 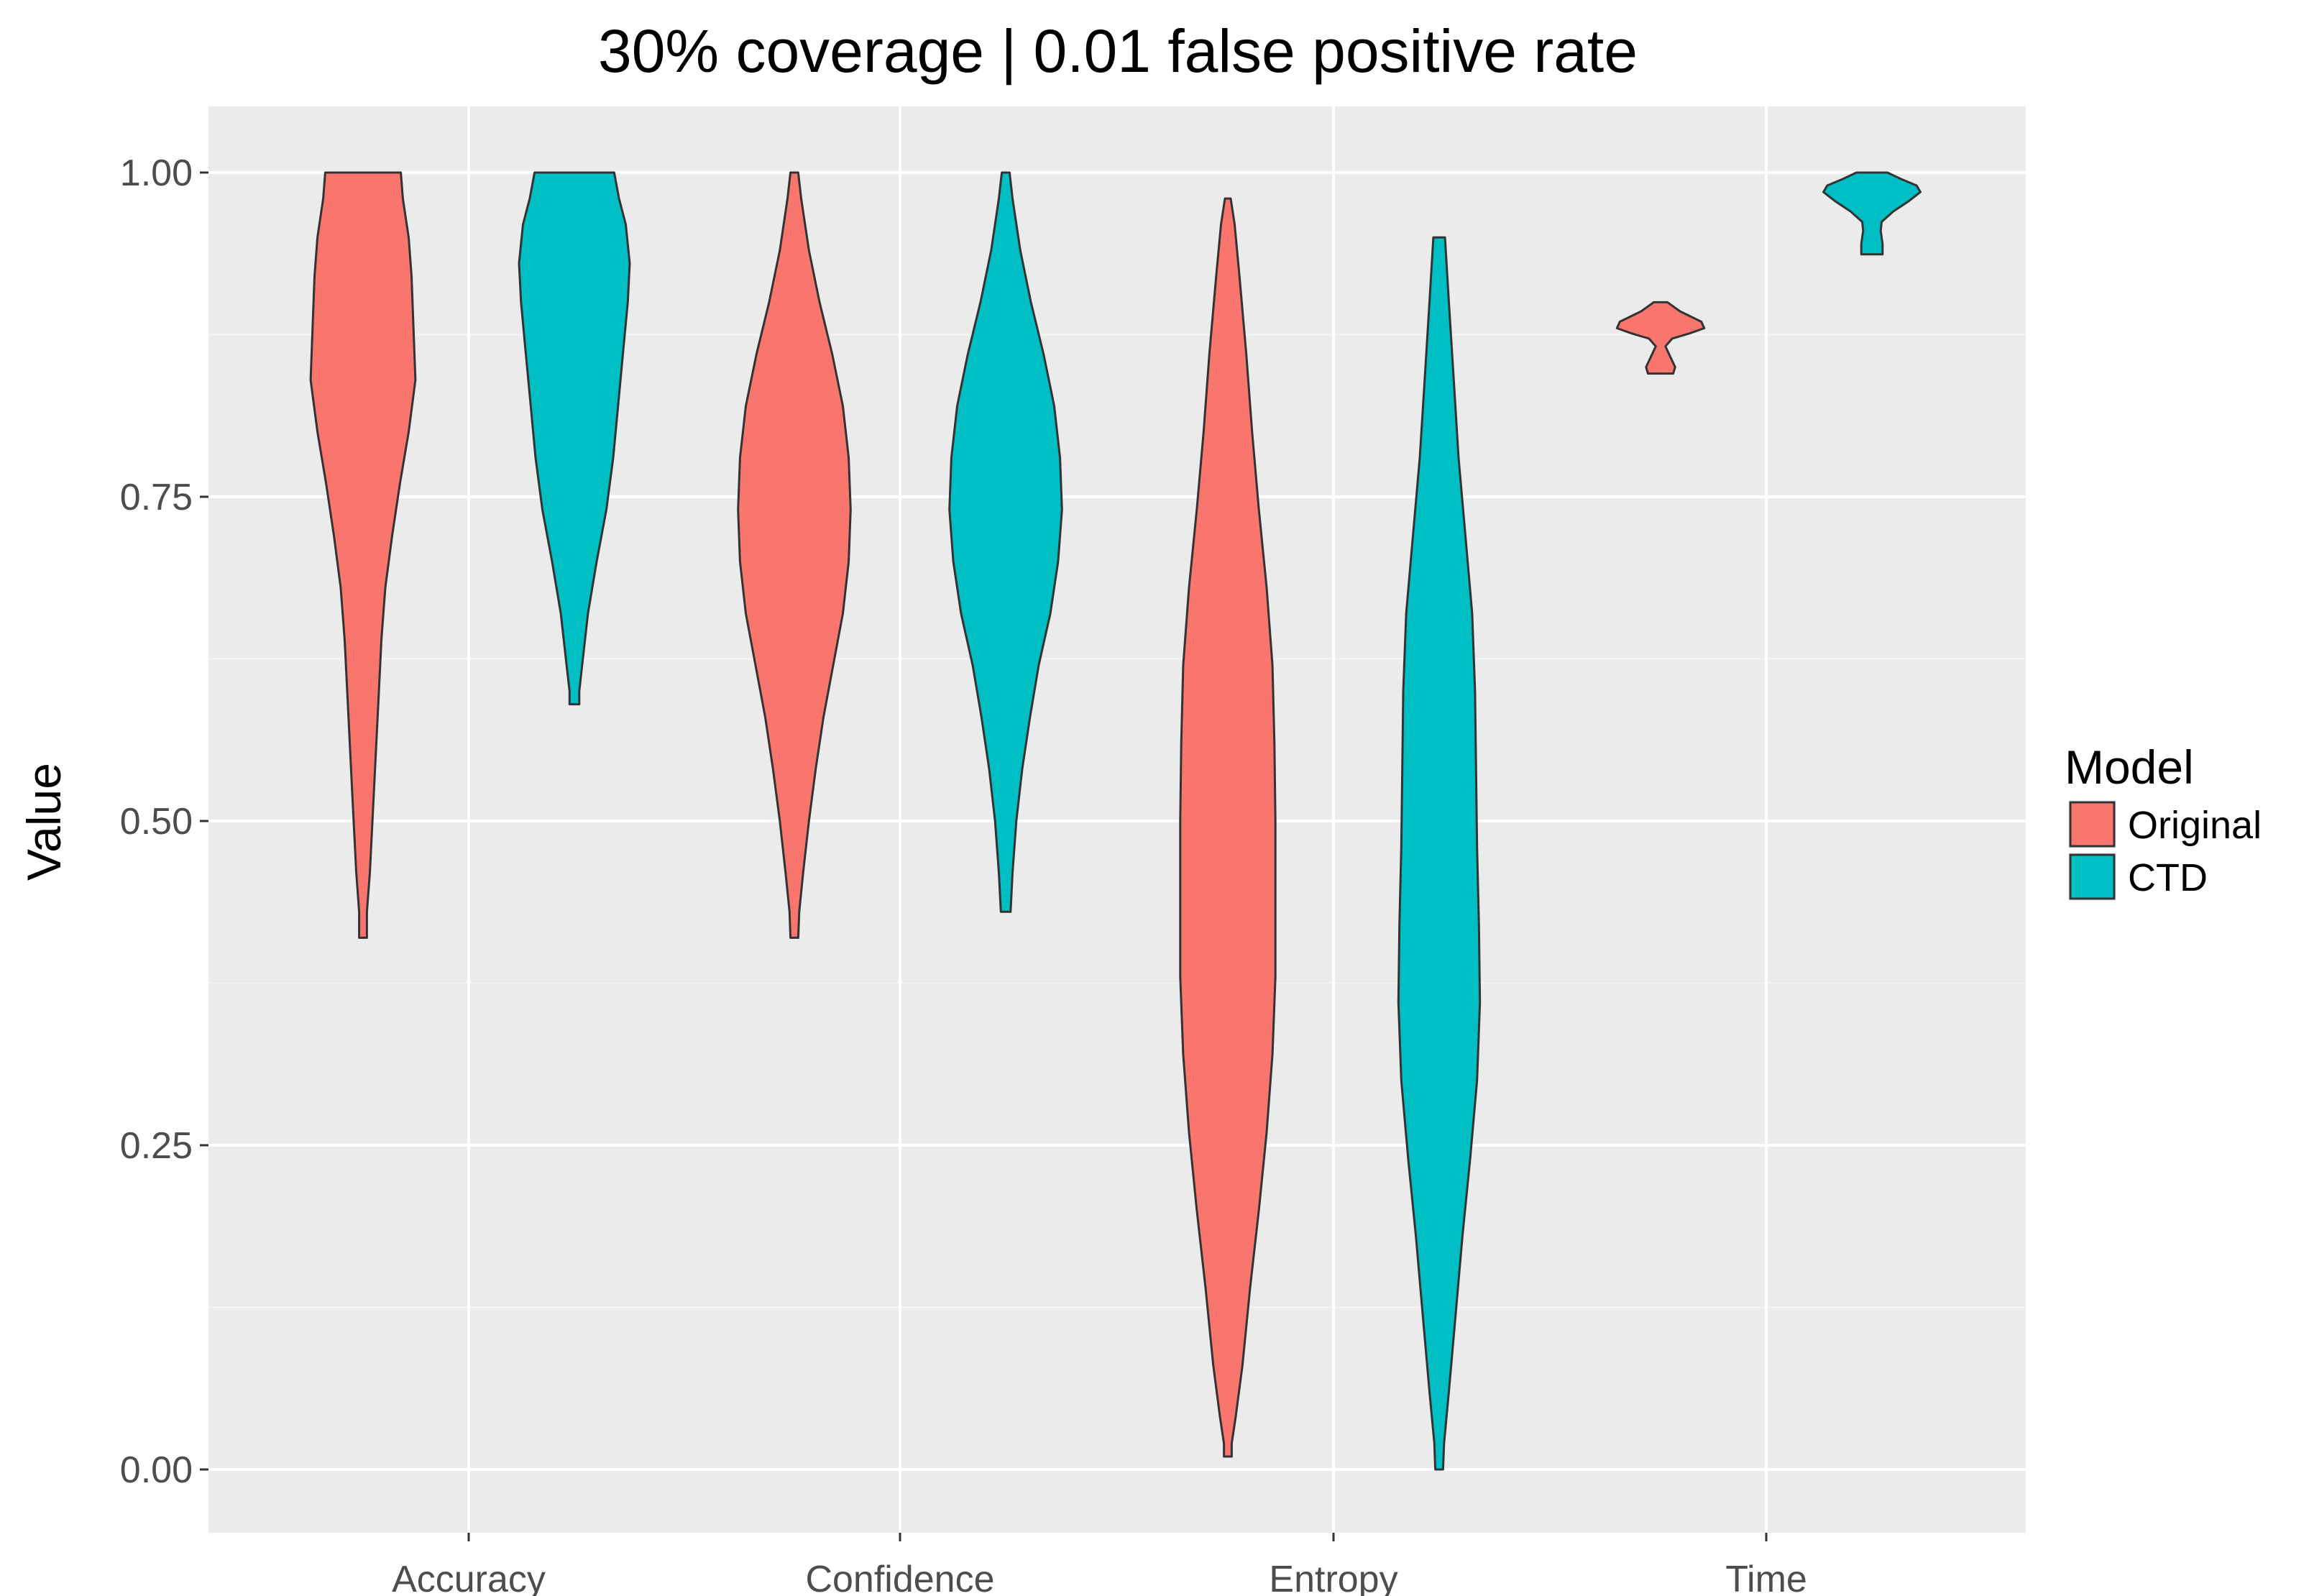 What do you see at coordinates (899, 1577) in the screenshot?
I see `x-tick-label: Confidence` at bounding box center [899, 1577].